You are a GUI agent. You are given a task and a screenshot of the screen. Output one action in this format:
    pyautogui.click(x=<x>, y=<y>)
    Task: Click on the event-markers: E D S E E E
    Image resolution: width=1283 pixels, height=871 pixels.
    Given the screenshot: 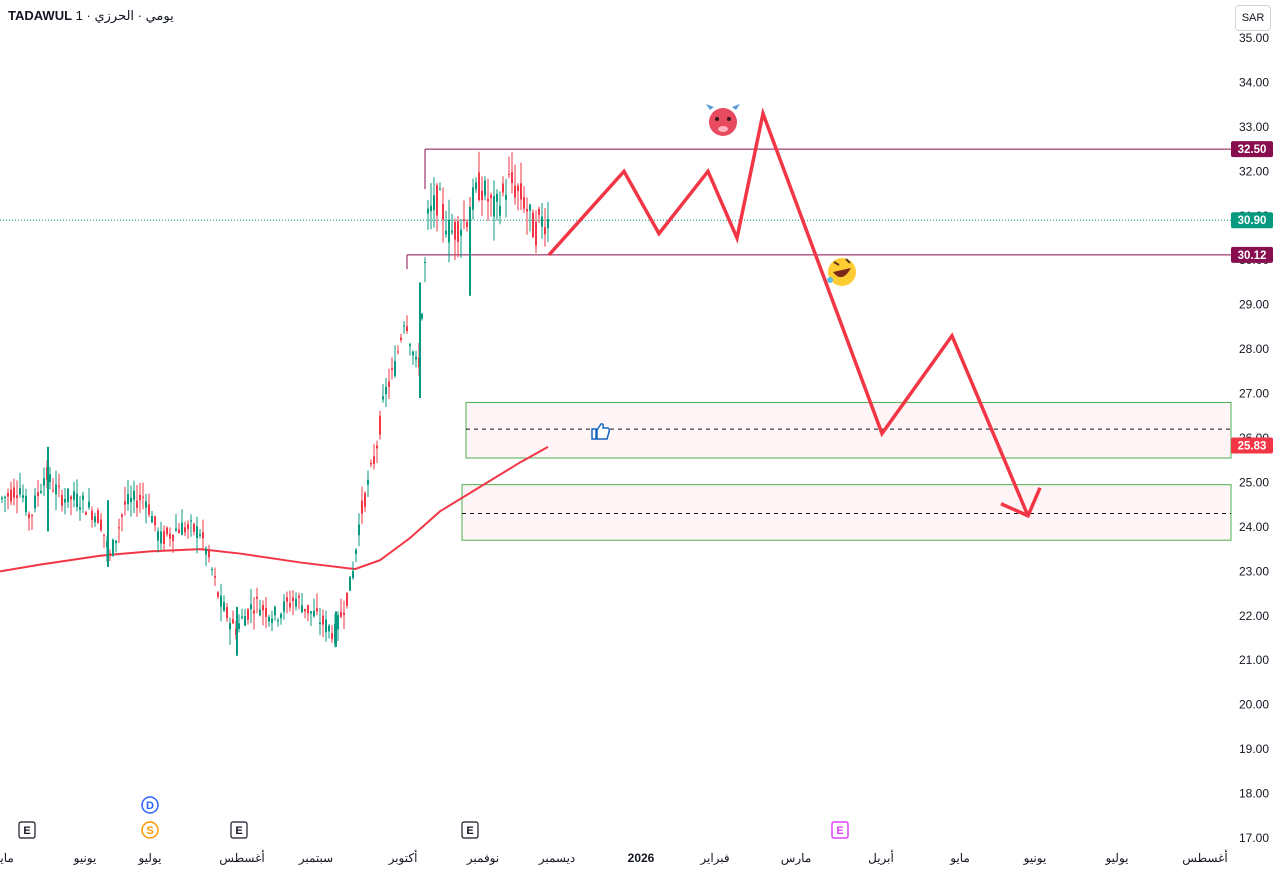 What is the action you would take?
    pyautogui.click(x=433, y=817)
    